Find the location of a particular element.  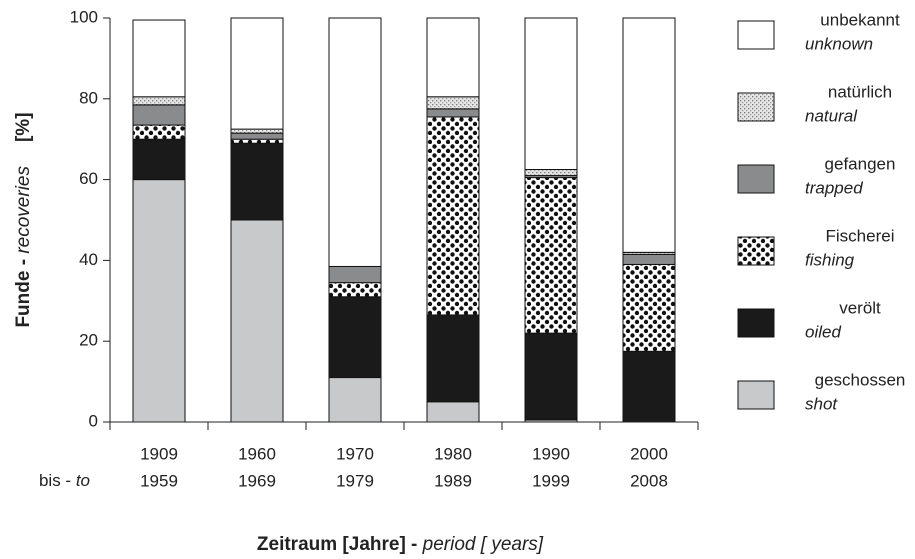

row-label-de: bis - is located at coordinates (57, 480).